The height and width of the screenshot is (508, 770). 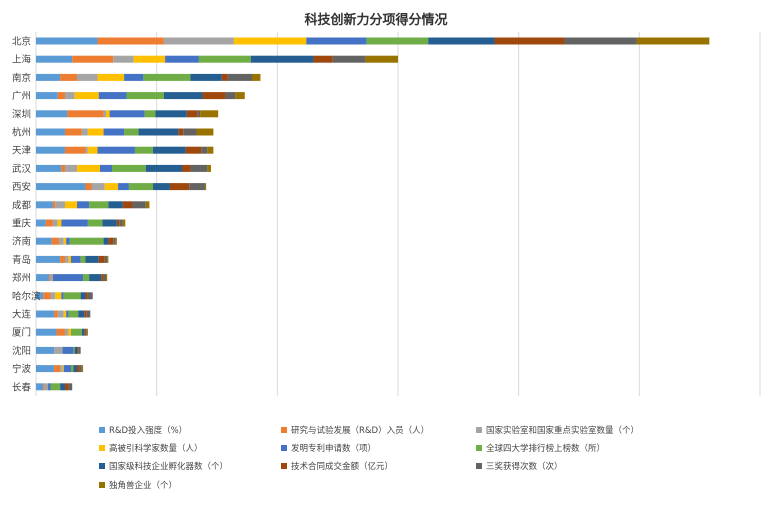 What do you see at coordinates (22, 205) in the screenshot?
I see `category-label: 成都` at bounding box center [22, 205].